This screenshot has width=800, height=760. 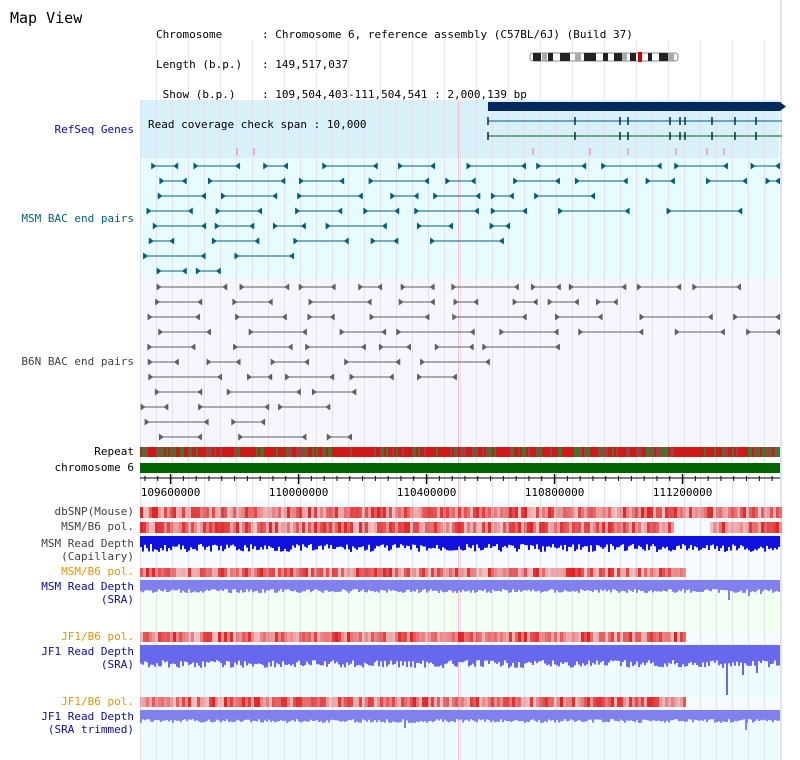 I want to click on track-label-jf1-b6-pol-1: JF1/B6 pol., so click(x=97, y=636).